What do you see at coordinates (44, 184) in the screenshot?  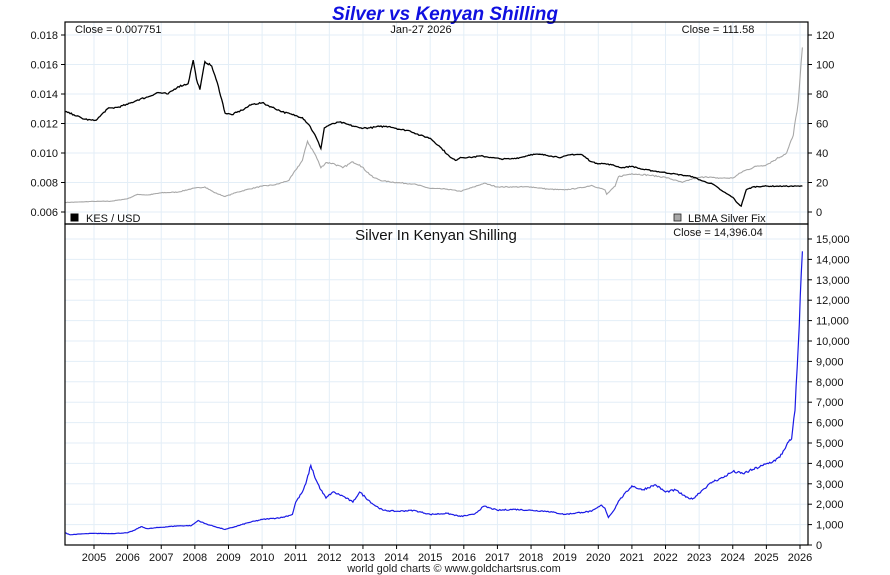 I see `y-left-tick-label: 0.008` at bounding box center [44, 184].